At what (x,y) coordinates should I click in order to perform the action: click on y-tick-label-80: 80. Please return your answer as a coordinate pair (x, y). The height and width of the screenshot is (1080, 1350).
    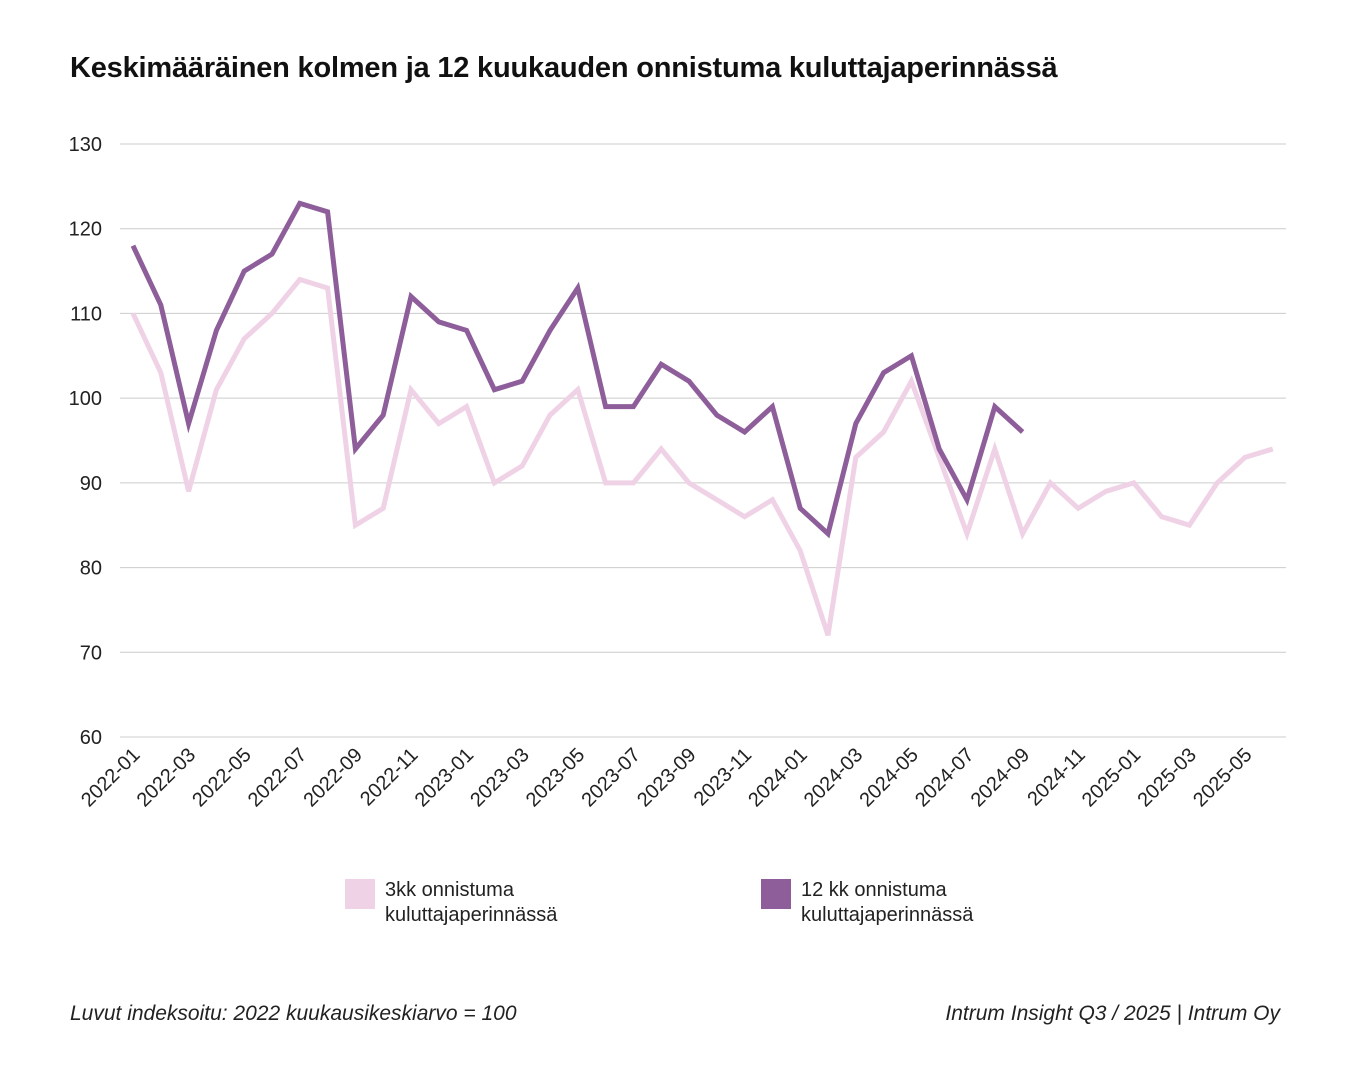
    Looking at the image, I should click on (91, 569).